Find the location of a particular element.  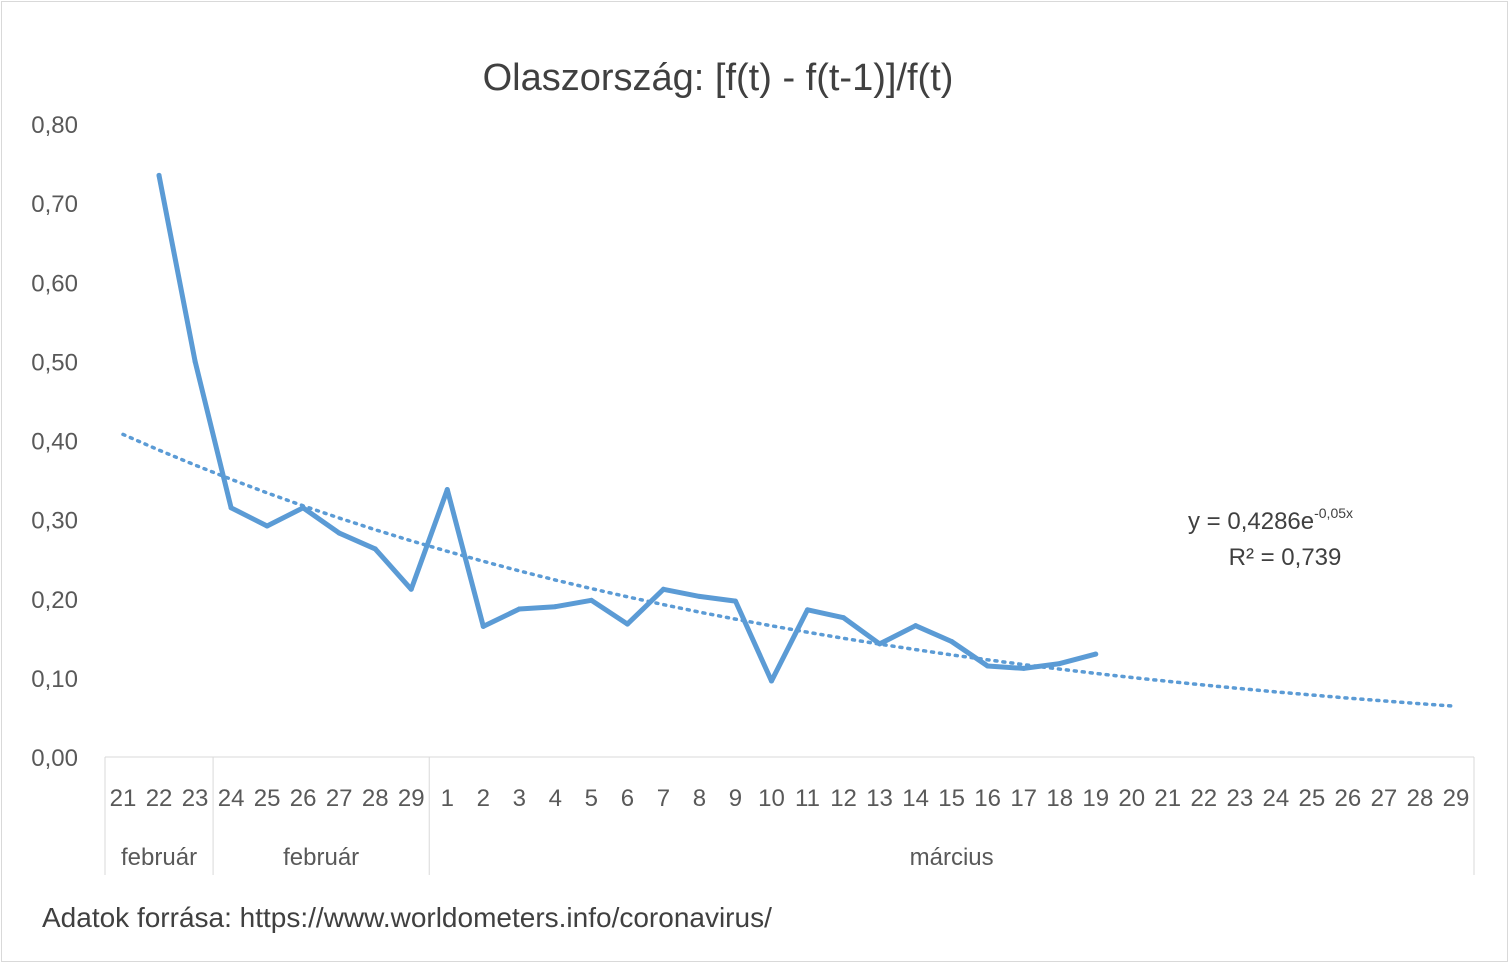

y-tick-label: 0,70 is located at coordinates (54, 204).